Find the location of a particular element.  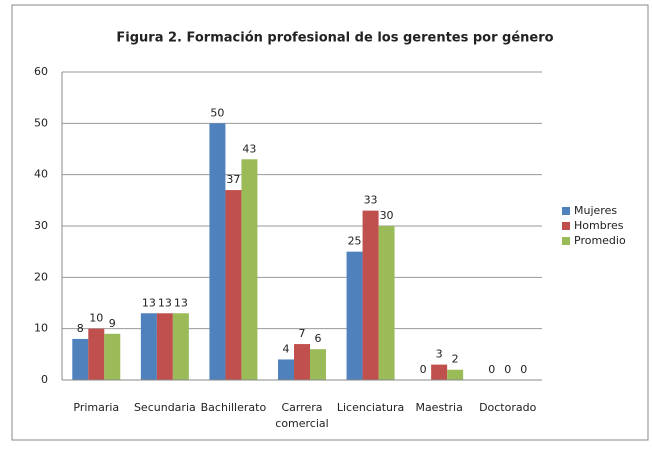

legend-label: Promedio is located at coordinates (600, 240).